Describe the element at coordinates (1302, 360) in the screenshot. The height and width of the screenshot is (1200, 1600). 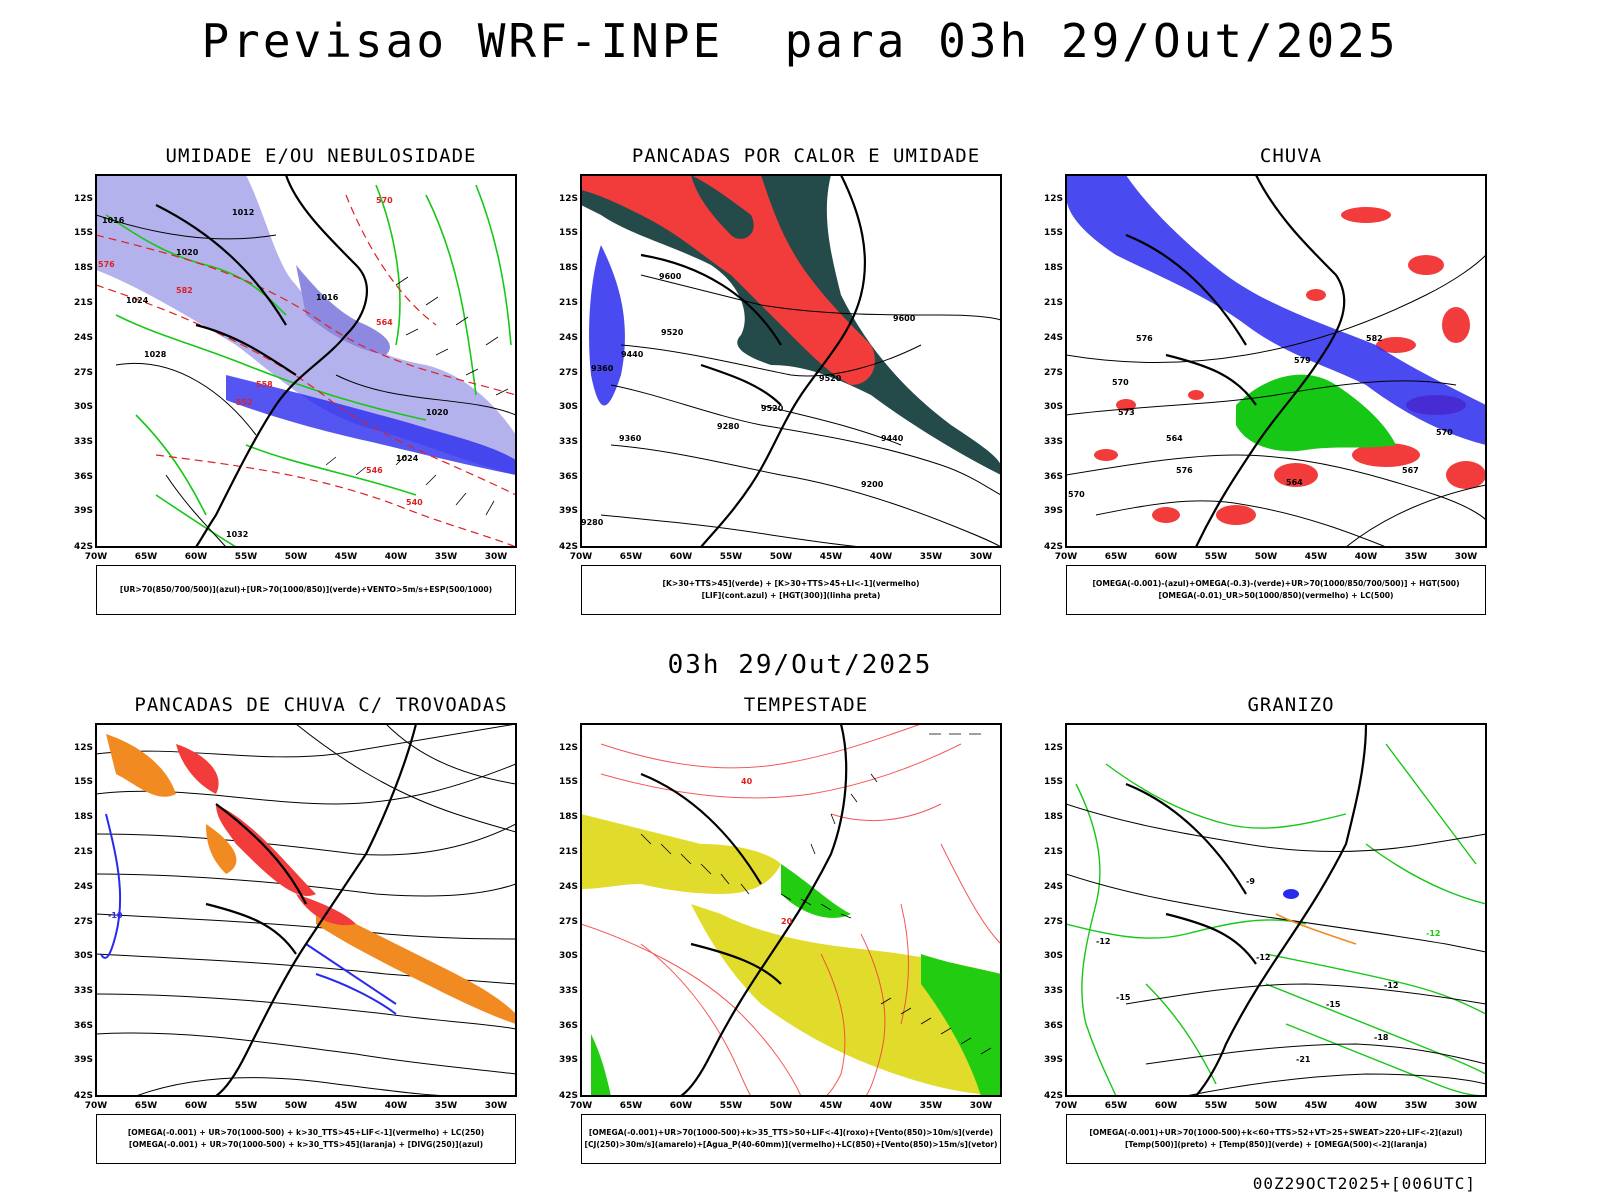
I see `svg-text: 579` at that location.